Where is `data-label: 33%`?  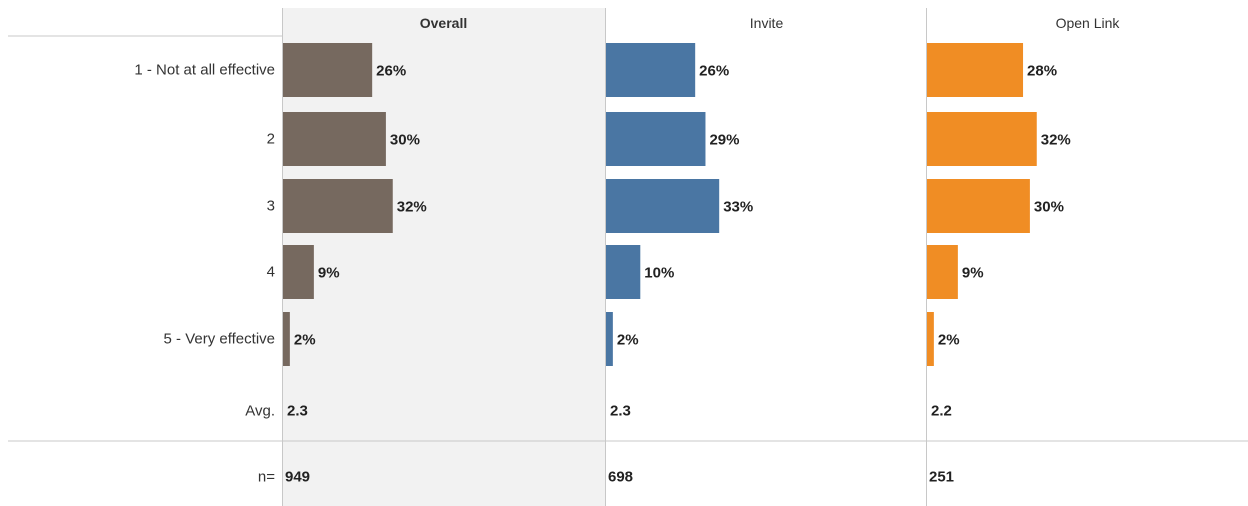
data-label: 33% is located at coordinates (738, 207).